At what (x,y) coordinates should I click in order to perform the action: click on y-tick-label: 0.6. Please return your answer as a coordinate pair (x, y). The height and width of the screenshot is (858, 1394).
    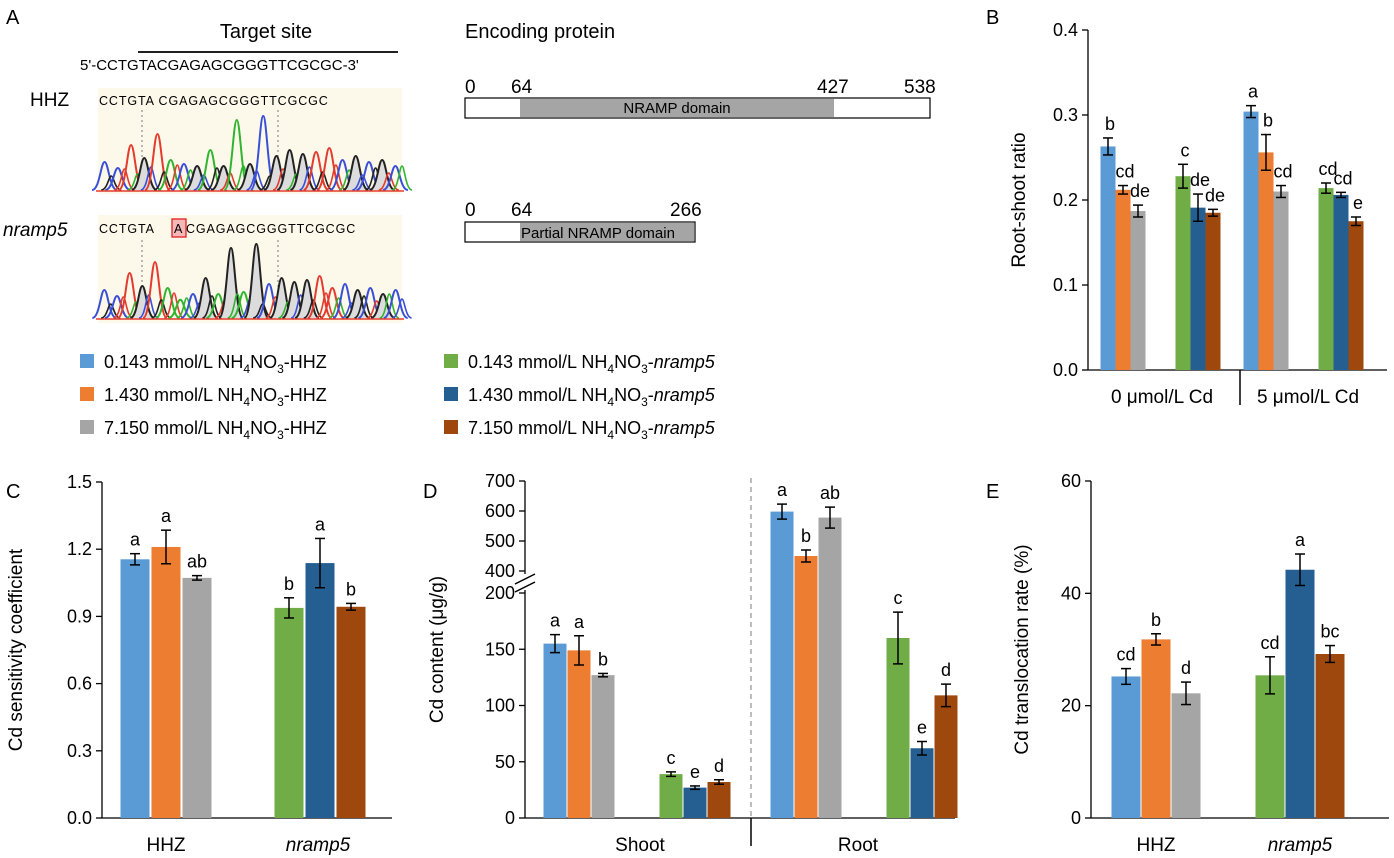
    Looking at the image, I should click on (79, 684).